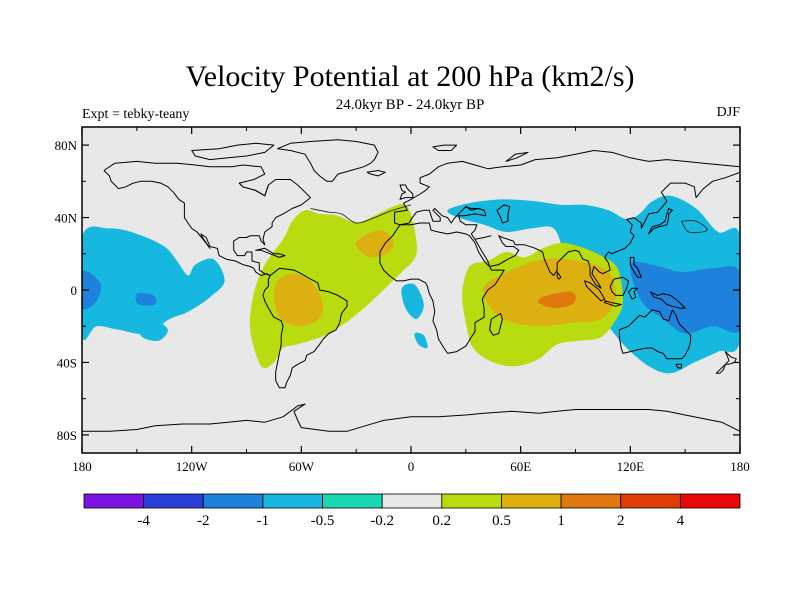  What do you see at coordinates (726, 362) in the screenshot?
I see `coast-new-zealand` at bounding box center [726, 362].